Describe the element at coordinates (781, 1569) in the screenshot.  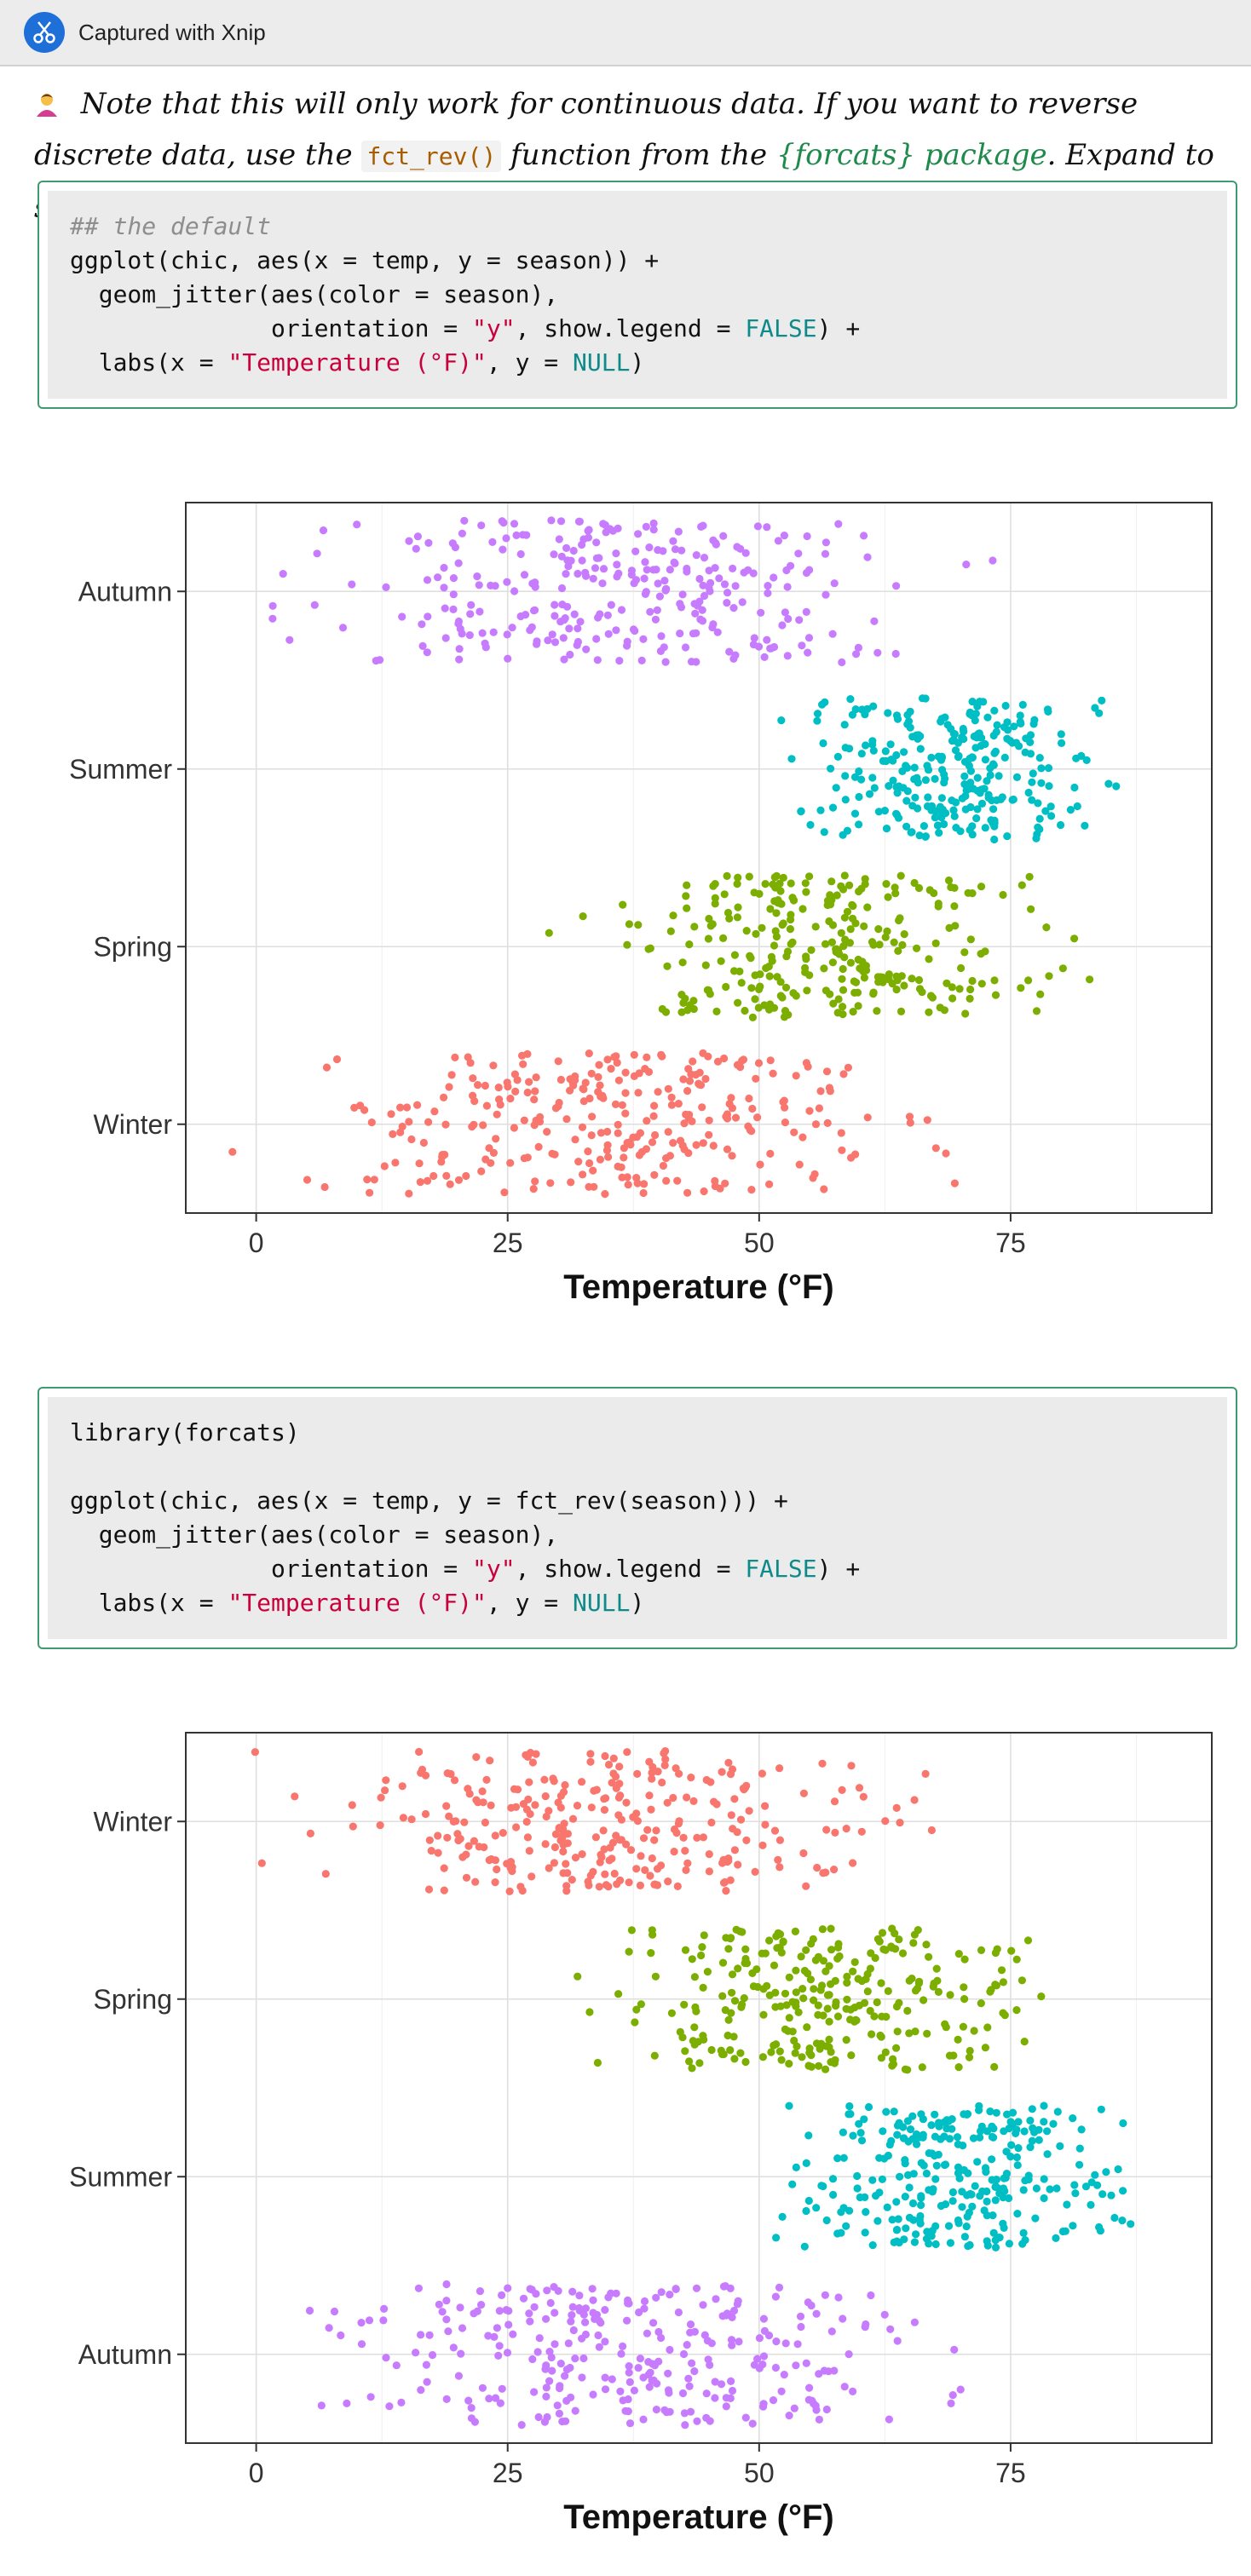
I see `code-constant: FALSE` at that location.